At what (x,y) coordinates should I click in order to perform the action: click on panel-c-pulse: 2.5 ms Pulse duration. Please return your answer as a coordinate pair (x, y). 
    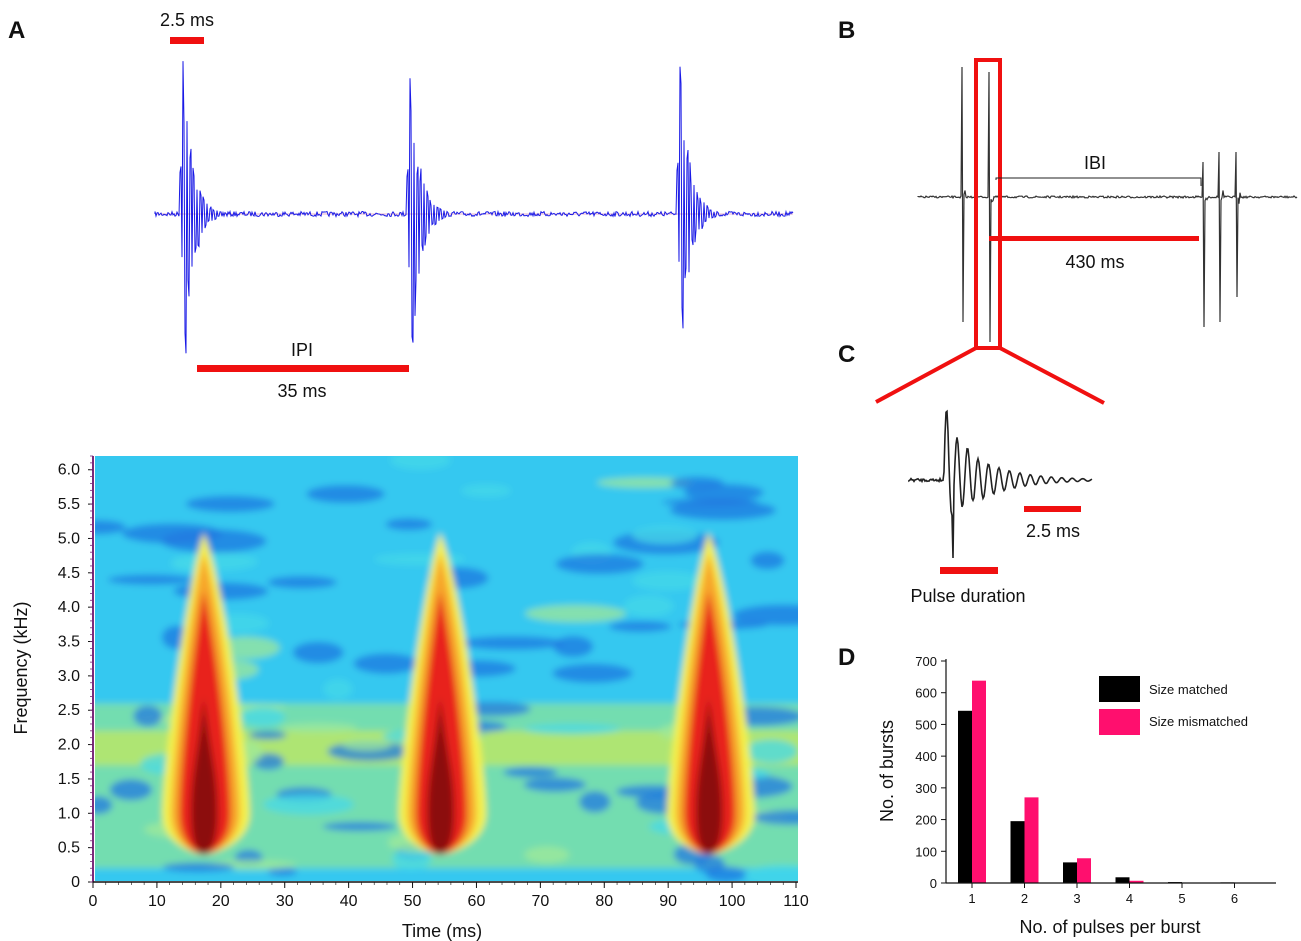
    Looking at the image, I should click on (1000, 507).